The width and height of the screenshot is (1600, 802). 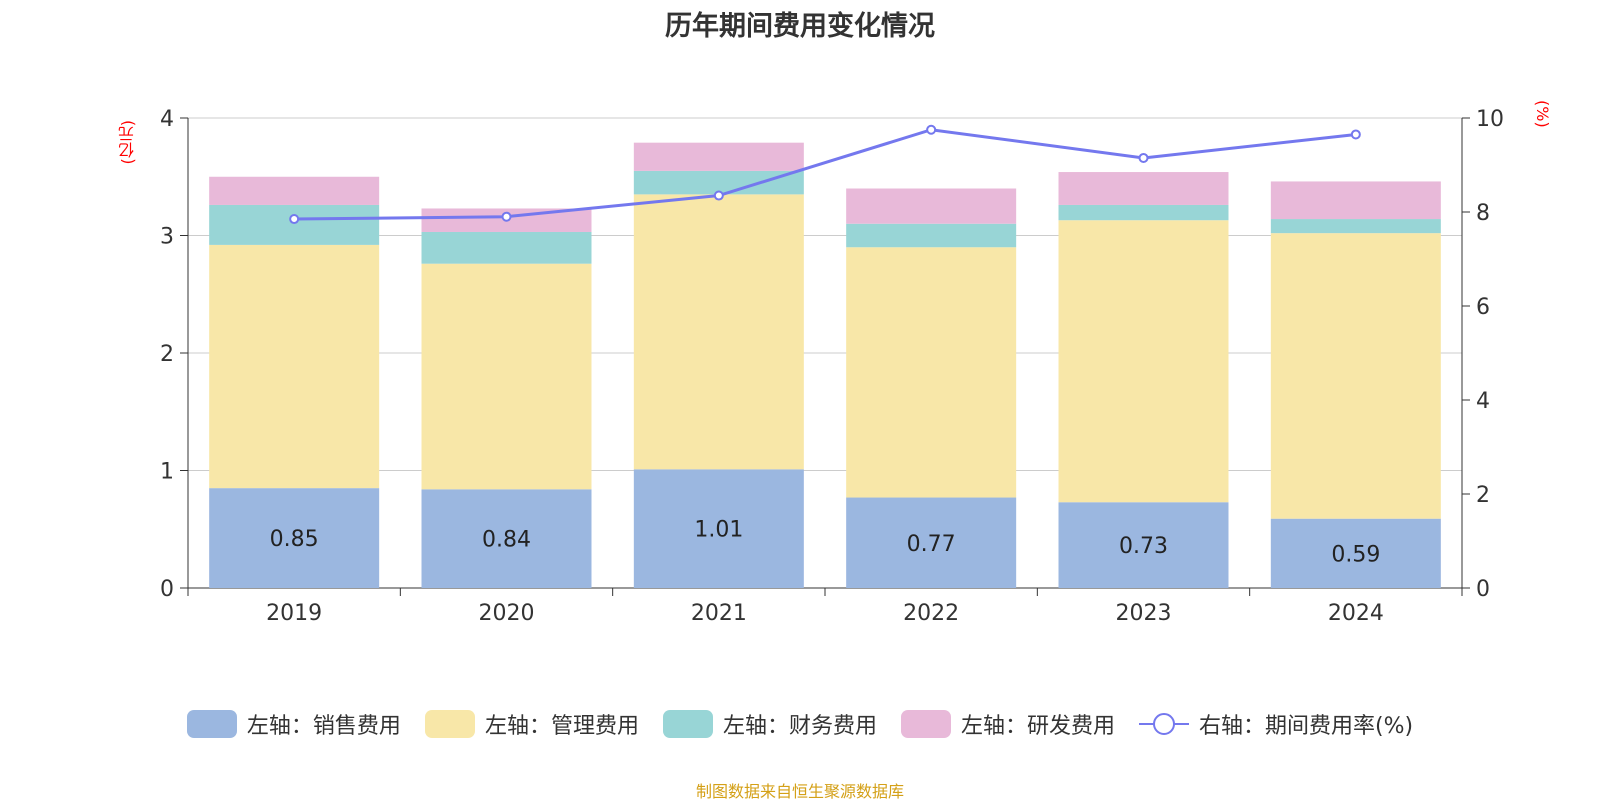 I want to click on legend-swatch-admin, so click(x=449, y=724).